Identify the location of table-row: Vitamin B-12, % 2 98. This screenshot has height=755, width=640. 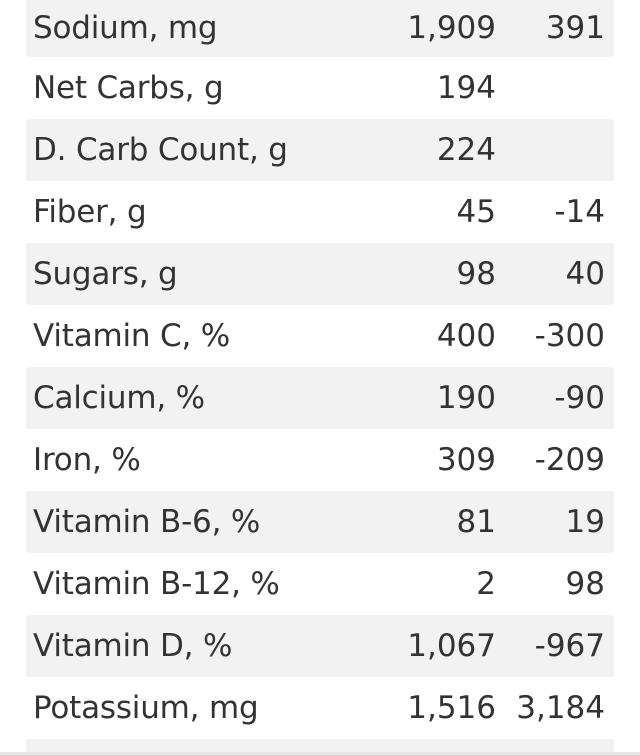
(320, 584).